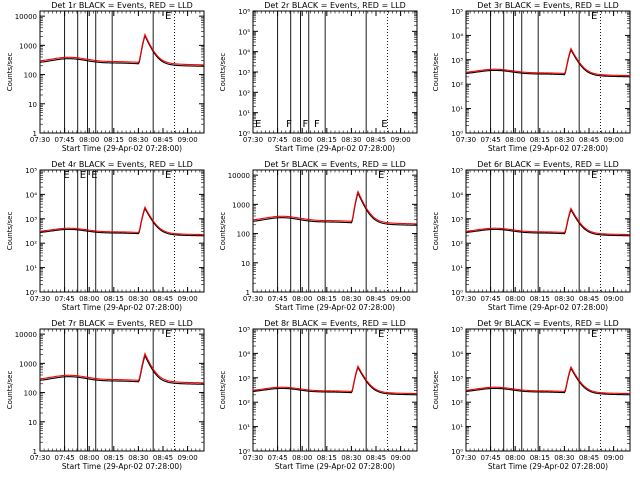  What do you see at coordinates (335, 164) in the screenshot?
I see `panel-title: Det 5r BLACK = Events, RED = LLD` at bounding box center [335, 164].